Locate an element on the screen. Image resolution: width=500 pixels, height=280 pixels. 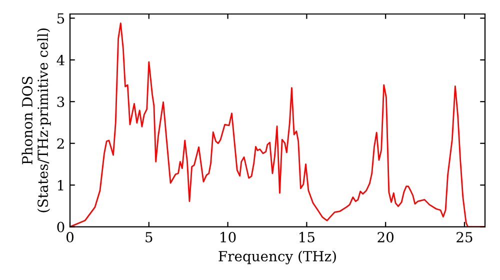
y-axis-title: Phonon DOS (States/THz·primitive cell) is located at coordinates (36, 120).